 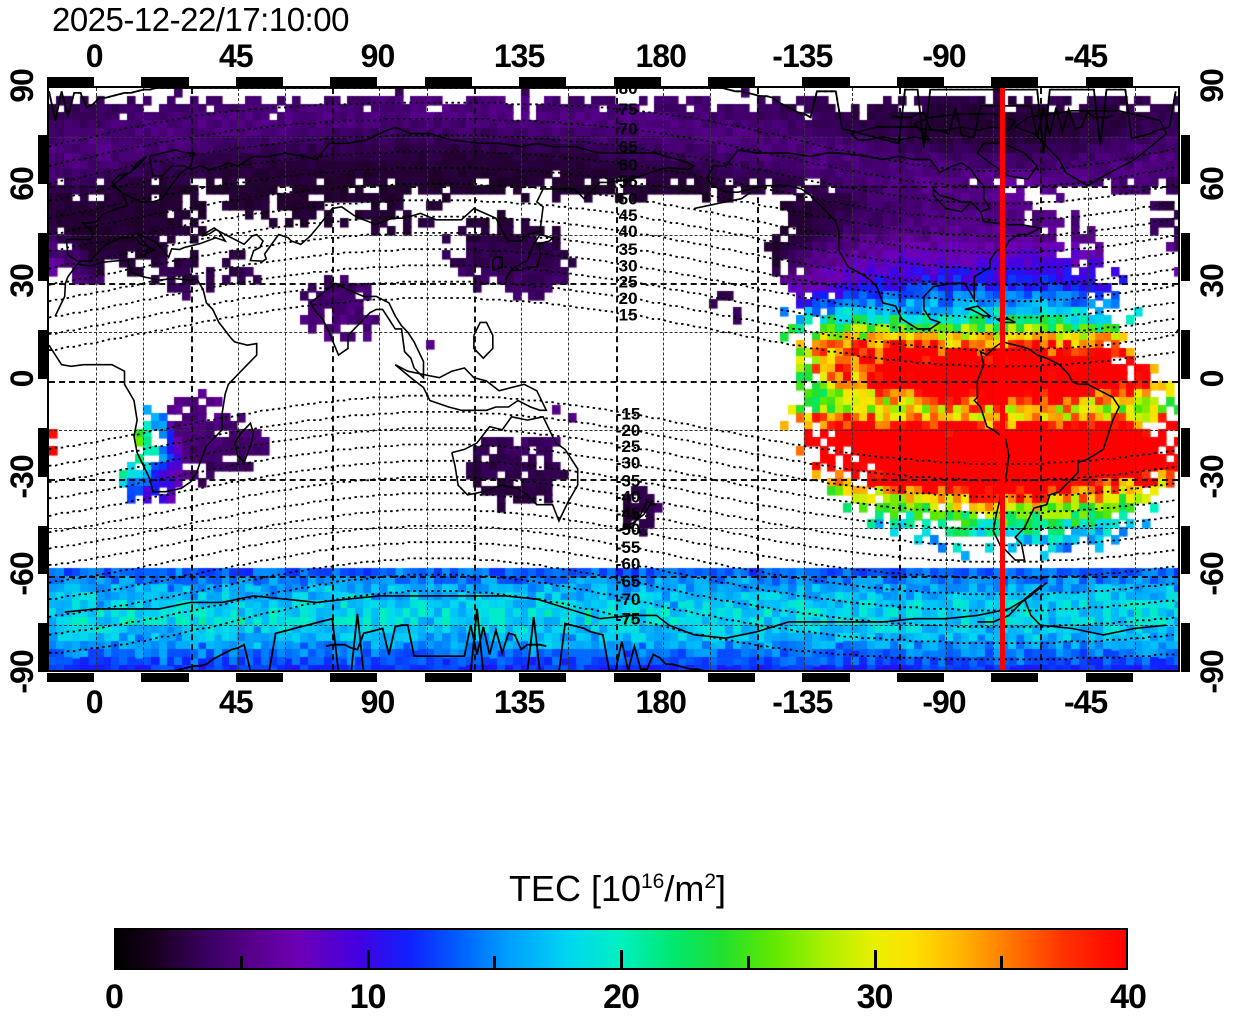 What do you see at coordinates (1185, 647) in the screenshot?
I see `right-tickbar-segment` at bounding box center [1185, 647].